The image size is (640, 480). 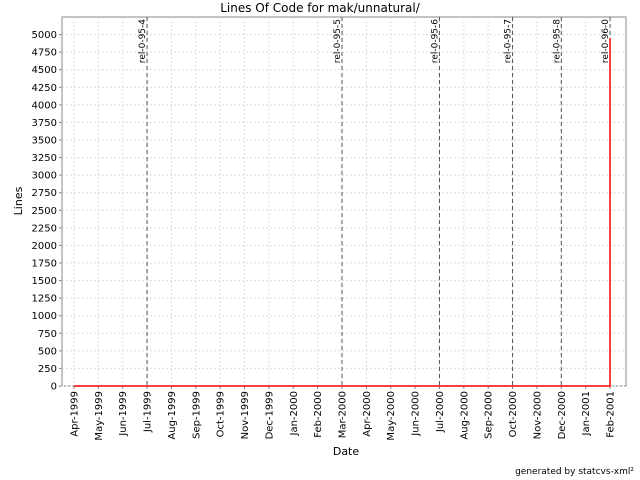 What do you see at coordinates (44, 141) in the screenshot?
I see `y-tick-label: 3500` at bounding box center [44, 141].